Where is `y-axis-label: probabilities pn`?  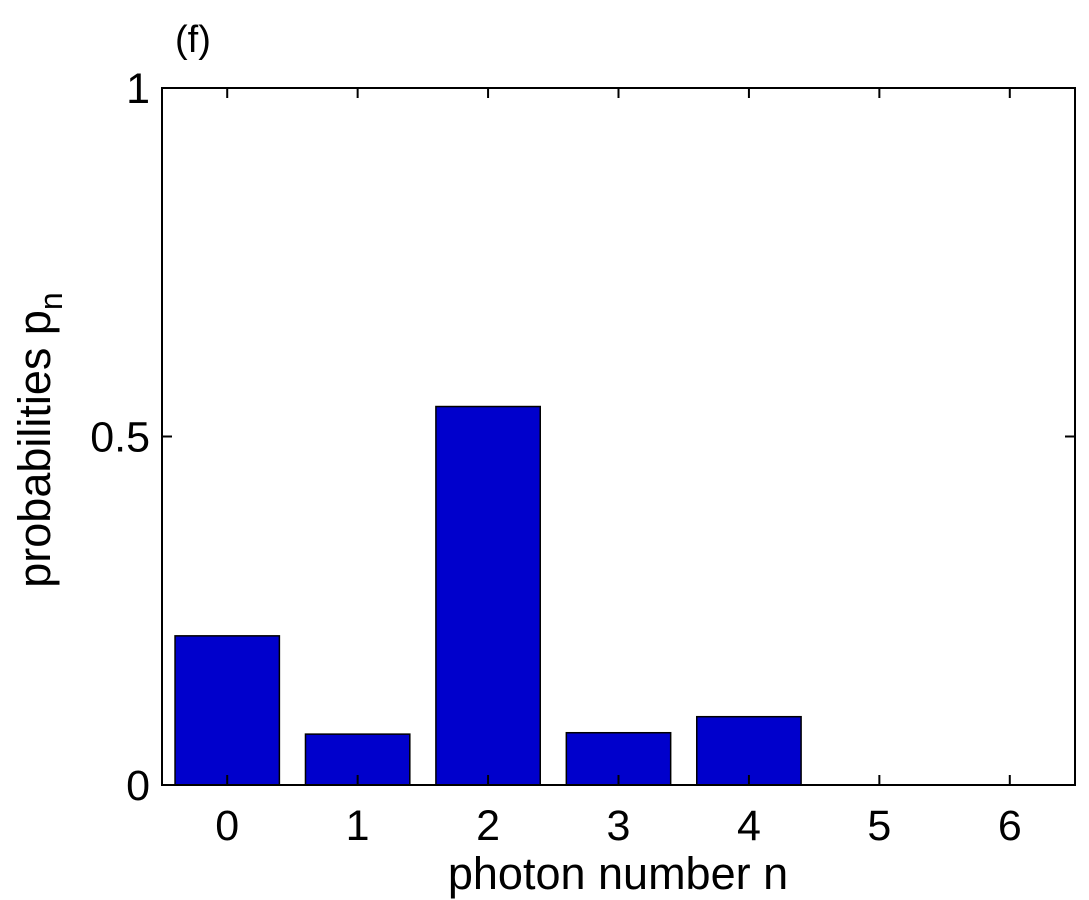
y-axis-label: probabilities pn is located at coordinates (39, 439).